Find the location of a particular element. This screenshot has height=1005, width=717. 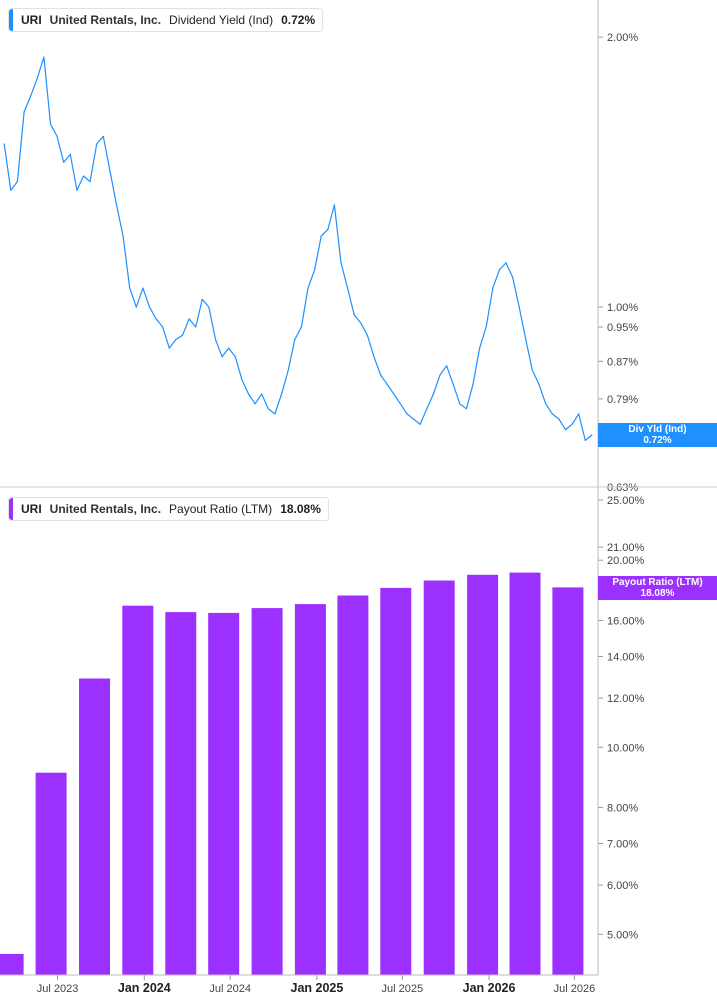

y-tick-label: 7.00% is located at coordinates (622, 845).